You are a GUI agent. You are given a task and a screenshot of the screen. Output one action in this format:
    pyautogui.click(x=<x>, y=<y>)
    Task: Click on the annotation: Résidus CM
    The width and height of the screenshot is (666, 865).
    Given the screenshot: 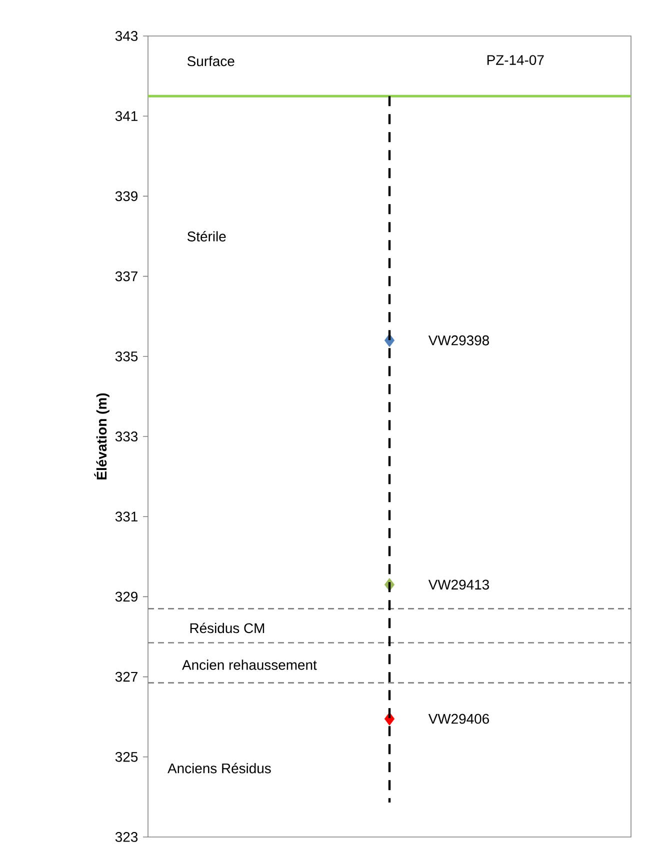 What is the action you would take?
    pyautogui.click(x=227, y=628)
    